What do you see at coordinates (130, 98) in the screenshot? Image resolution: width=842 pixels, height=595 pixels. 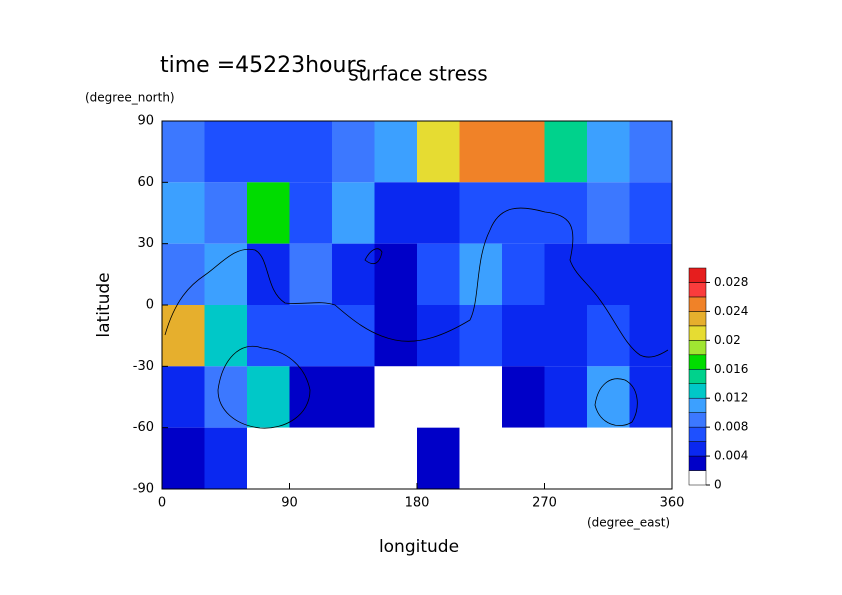 I see `y-unit: (degree_north)` at bounding box center [130, 98].